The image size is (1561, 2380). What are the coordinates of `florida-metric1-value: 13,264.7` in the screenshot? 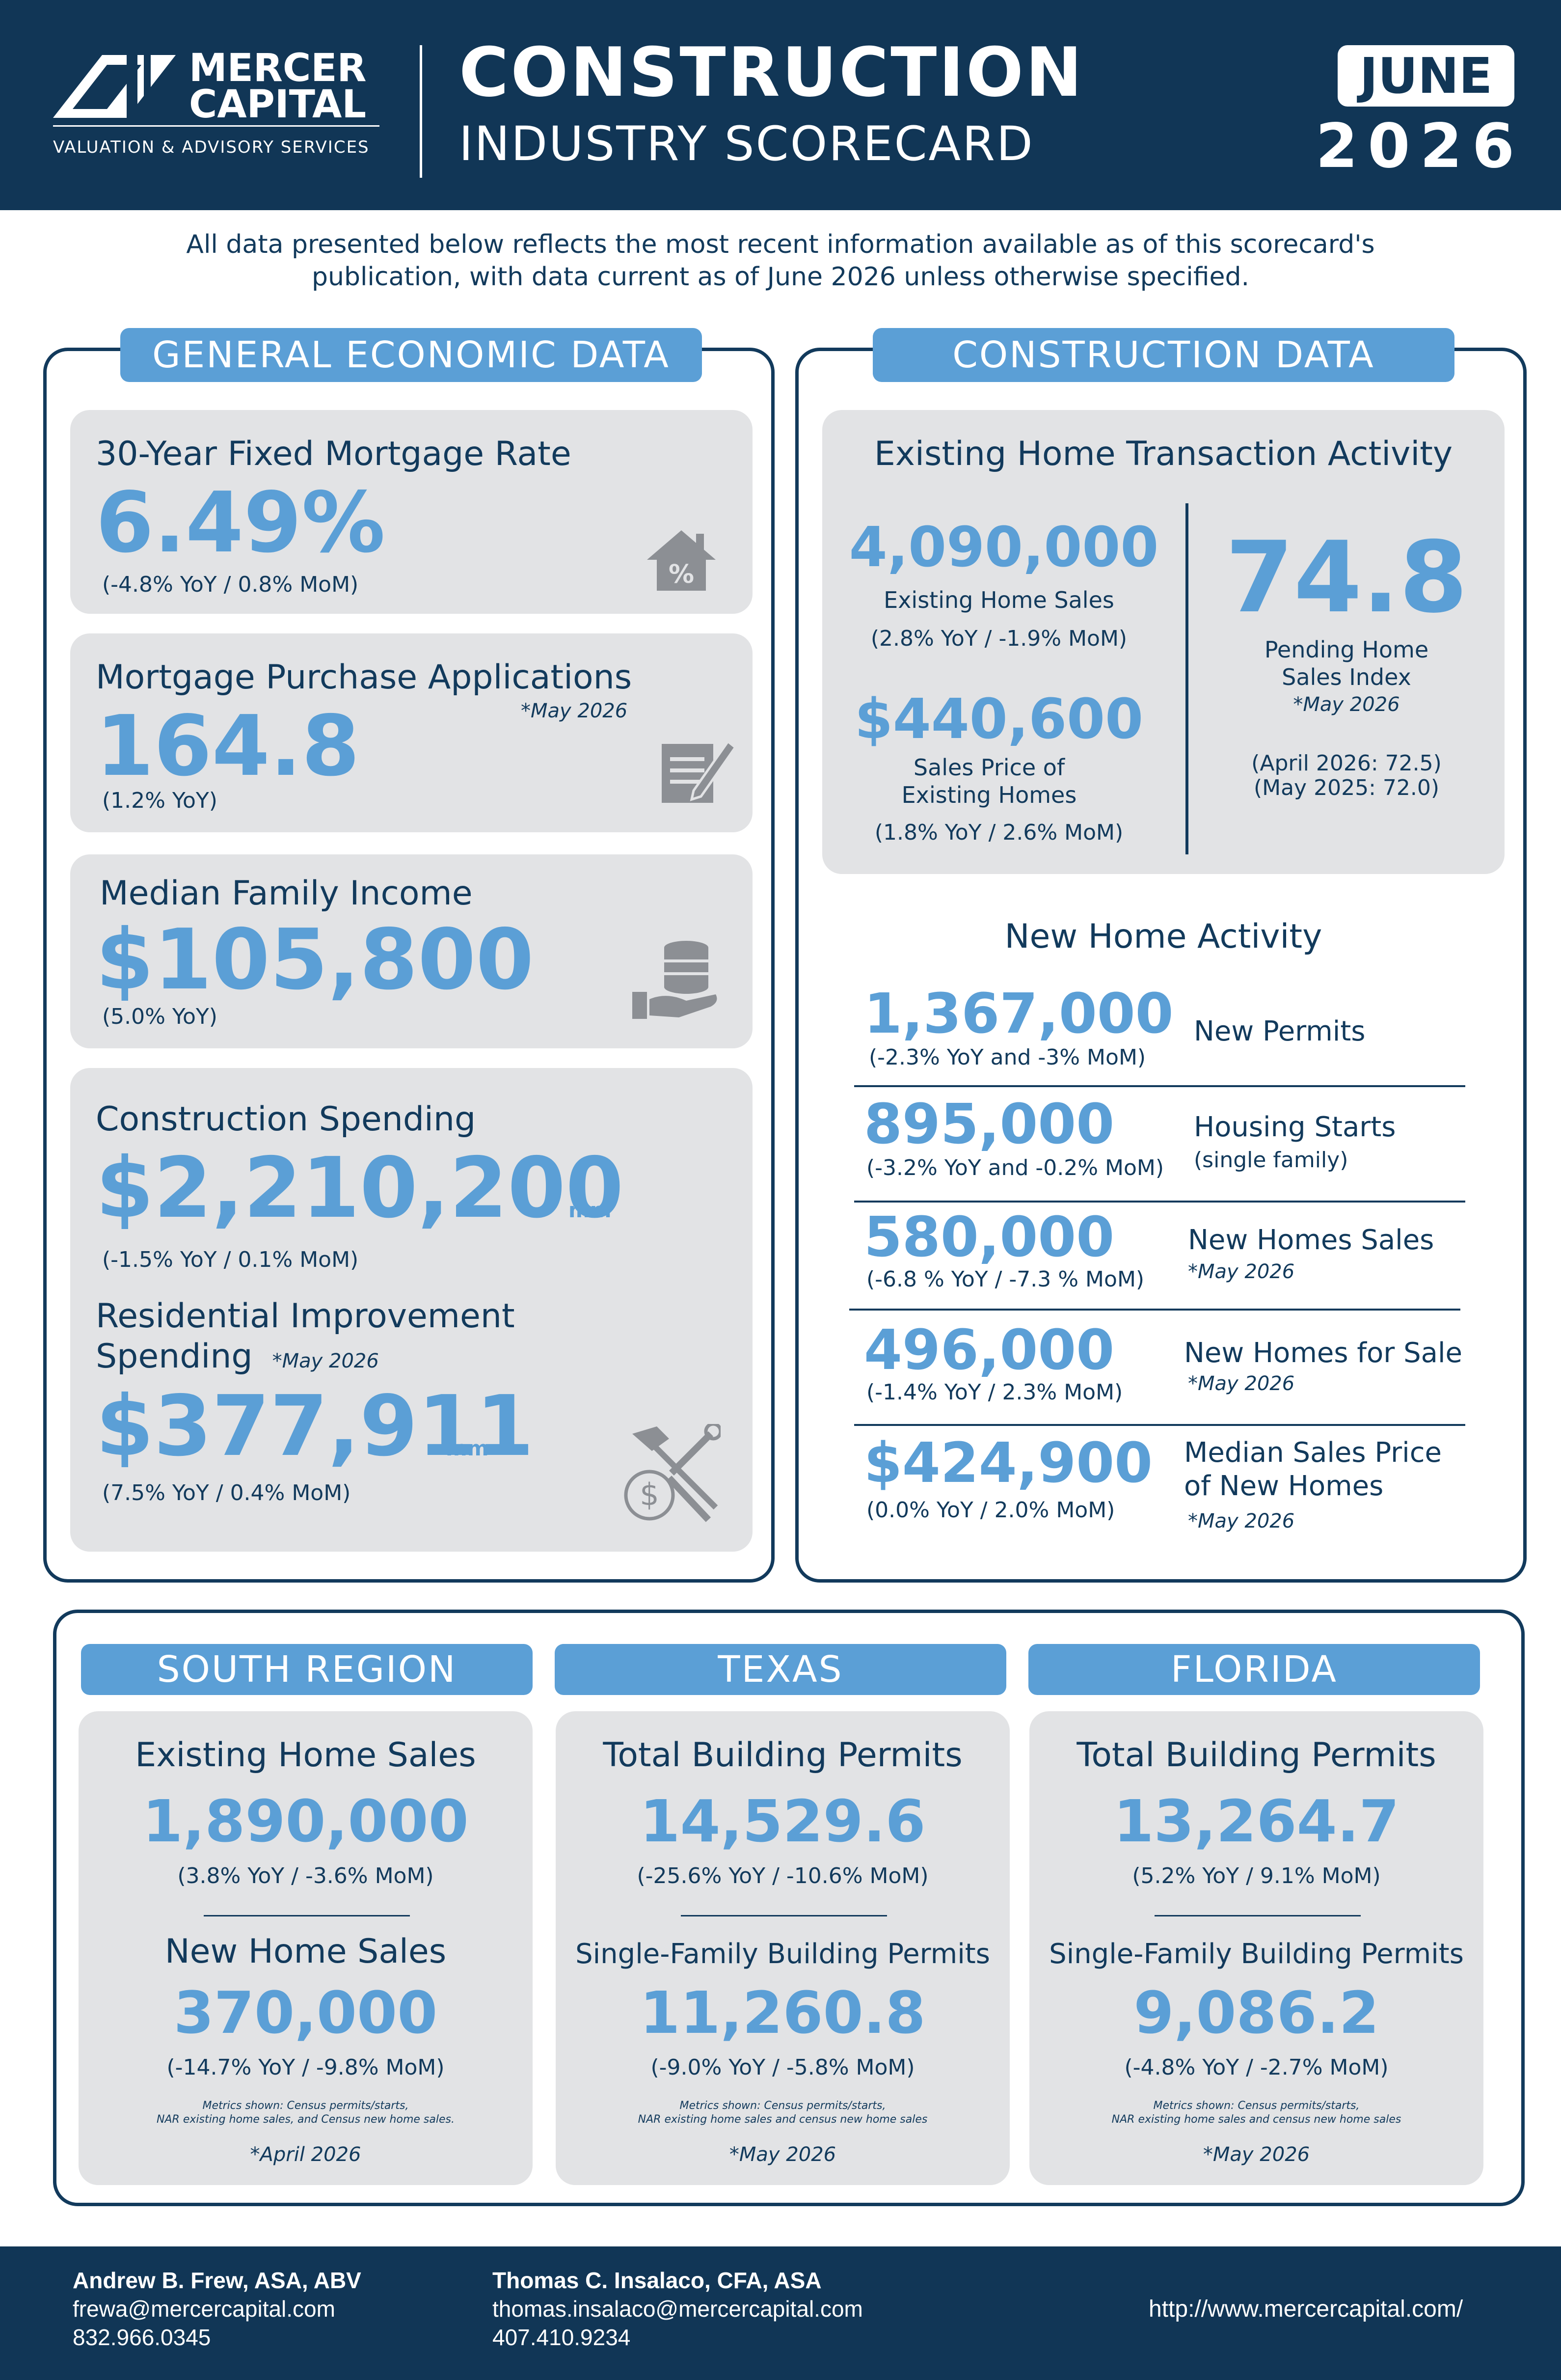 It's located at (1256, 1821).